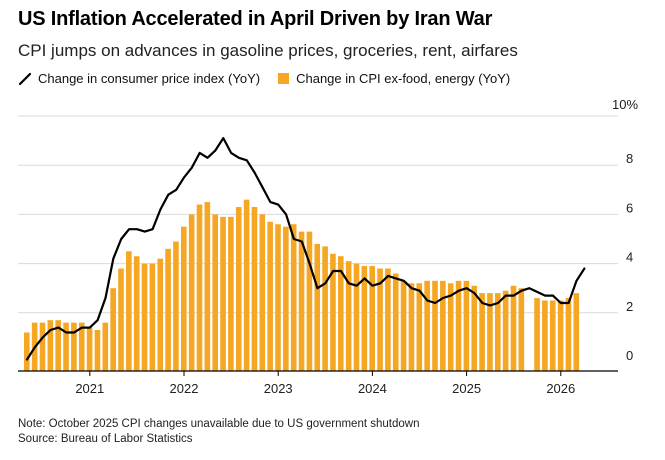 This screenshot has height=460, width=665. What do you see at coordinates (105, 439) in the screenshot?
I see `source-text: Source: Bureau of Labor Statistics` at bounding box center [105, 439].